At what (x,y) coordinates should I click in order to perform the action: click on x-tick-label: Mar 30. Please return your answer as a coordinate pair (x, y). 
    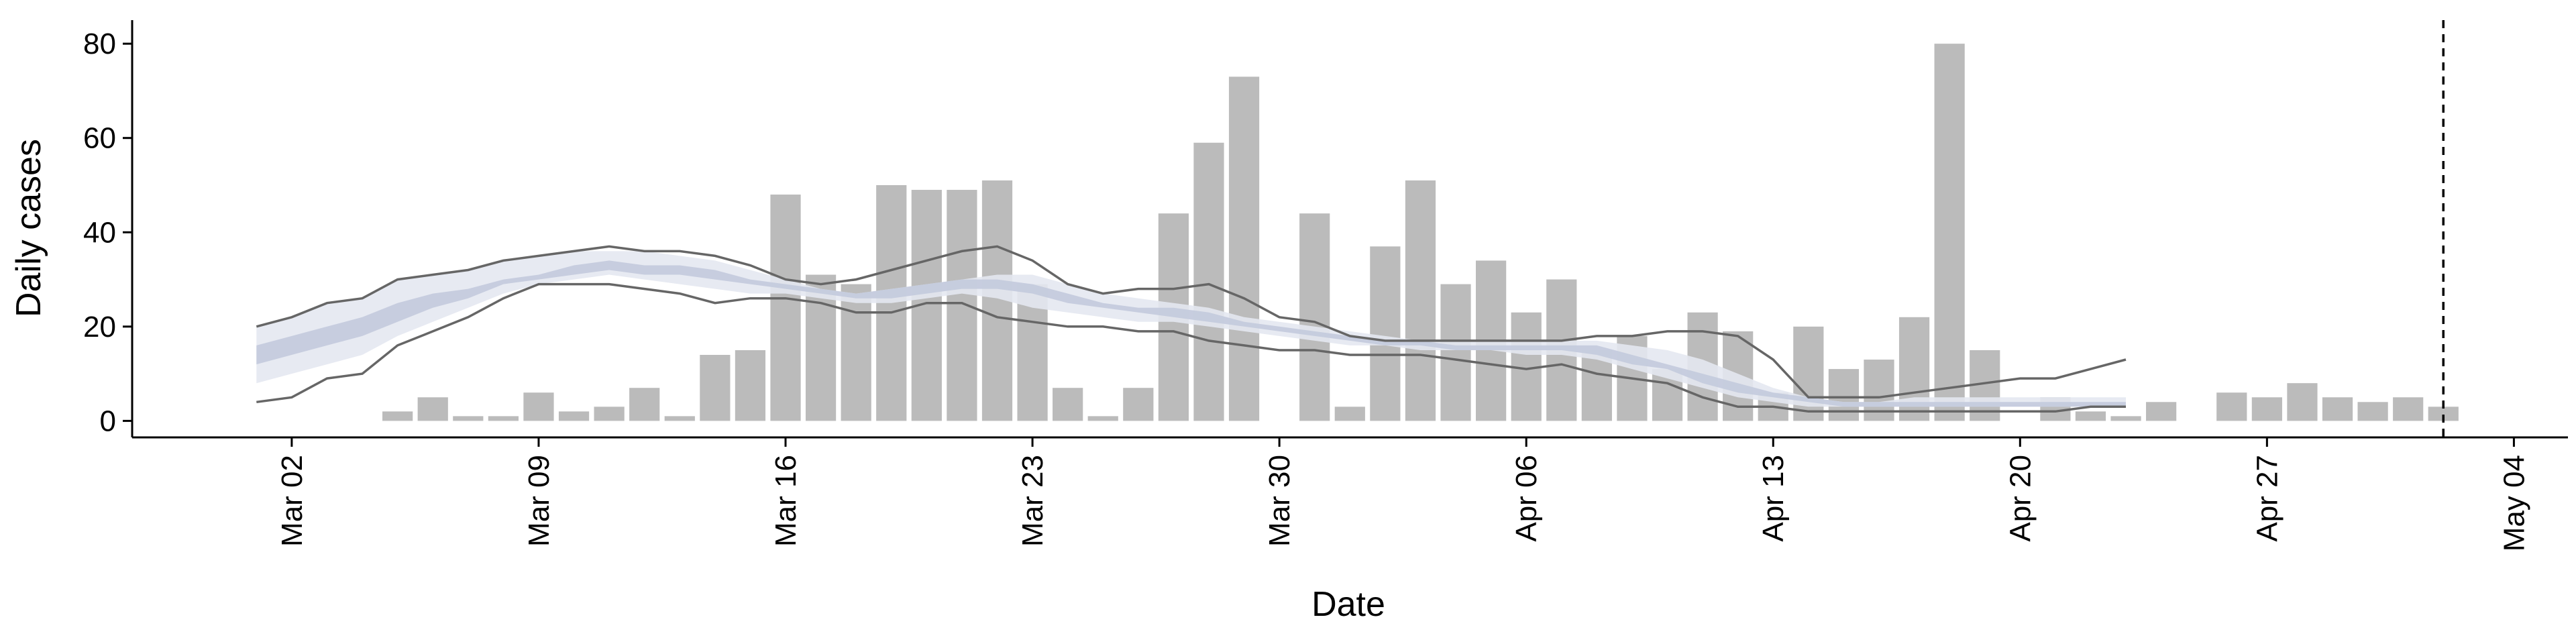
    Looking at the image, I should click on (1279, 501).